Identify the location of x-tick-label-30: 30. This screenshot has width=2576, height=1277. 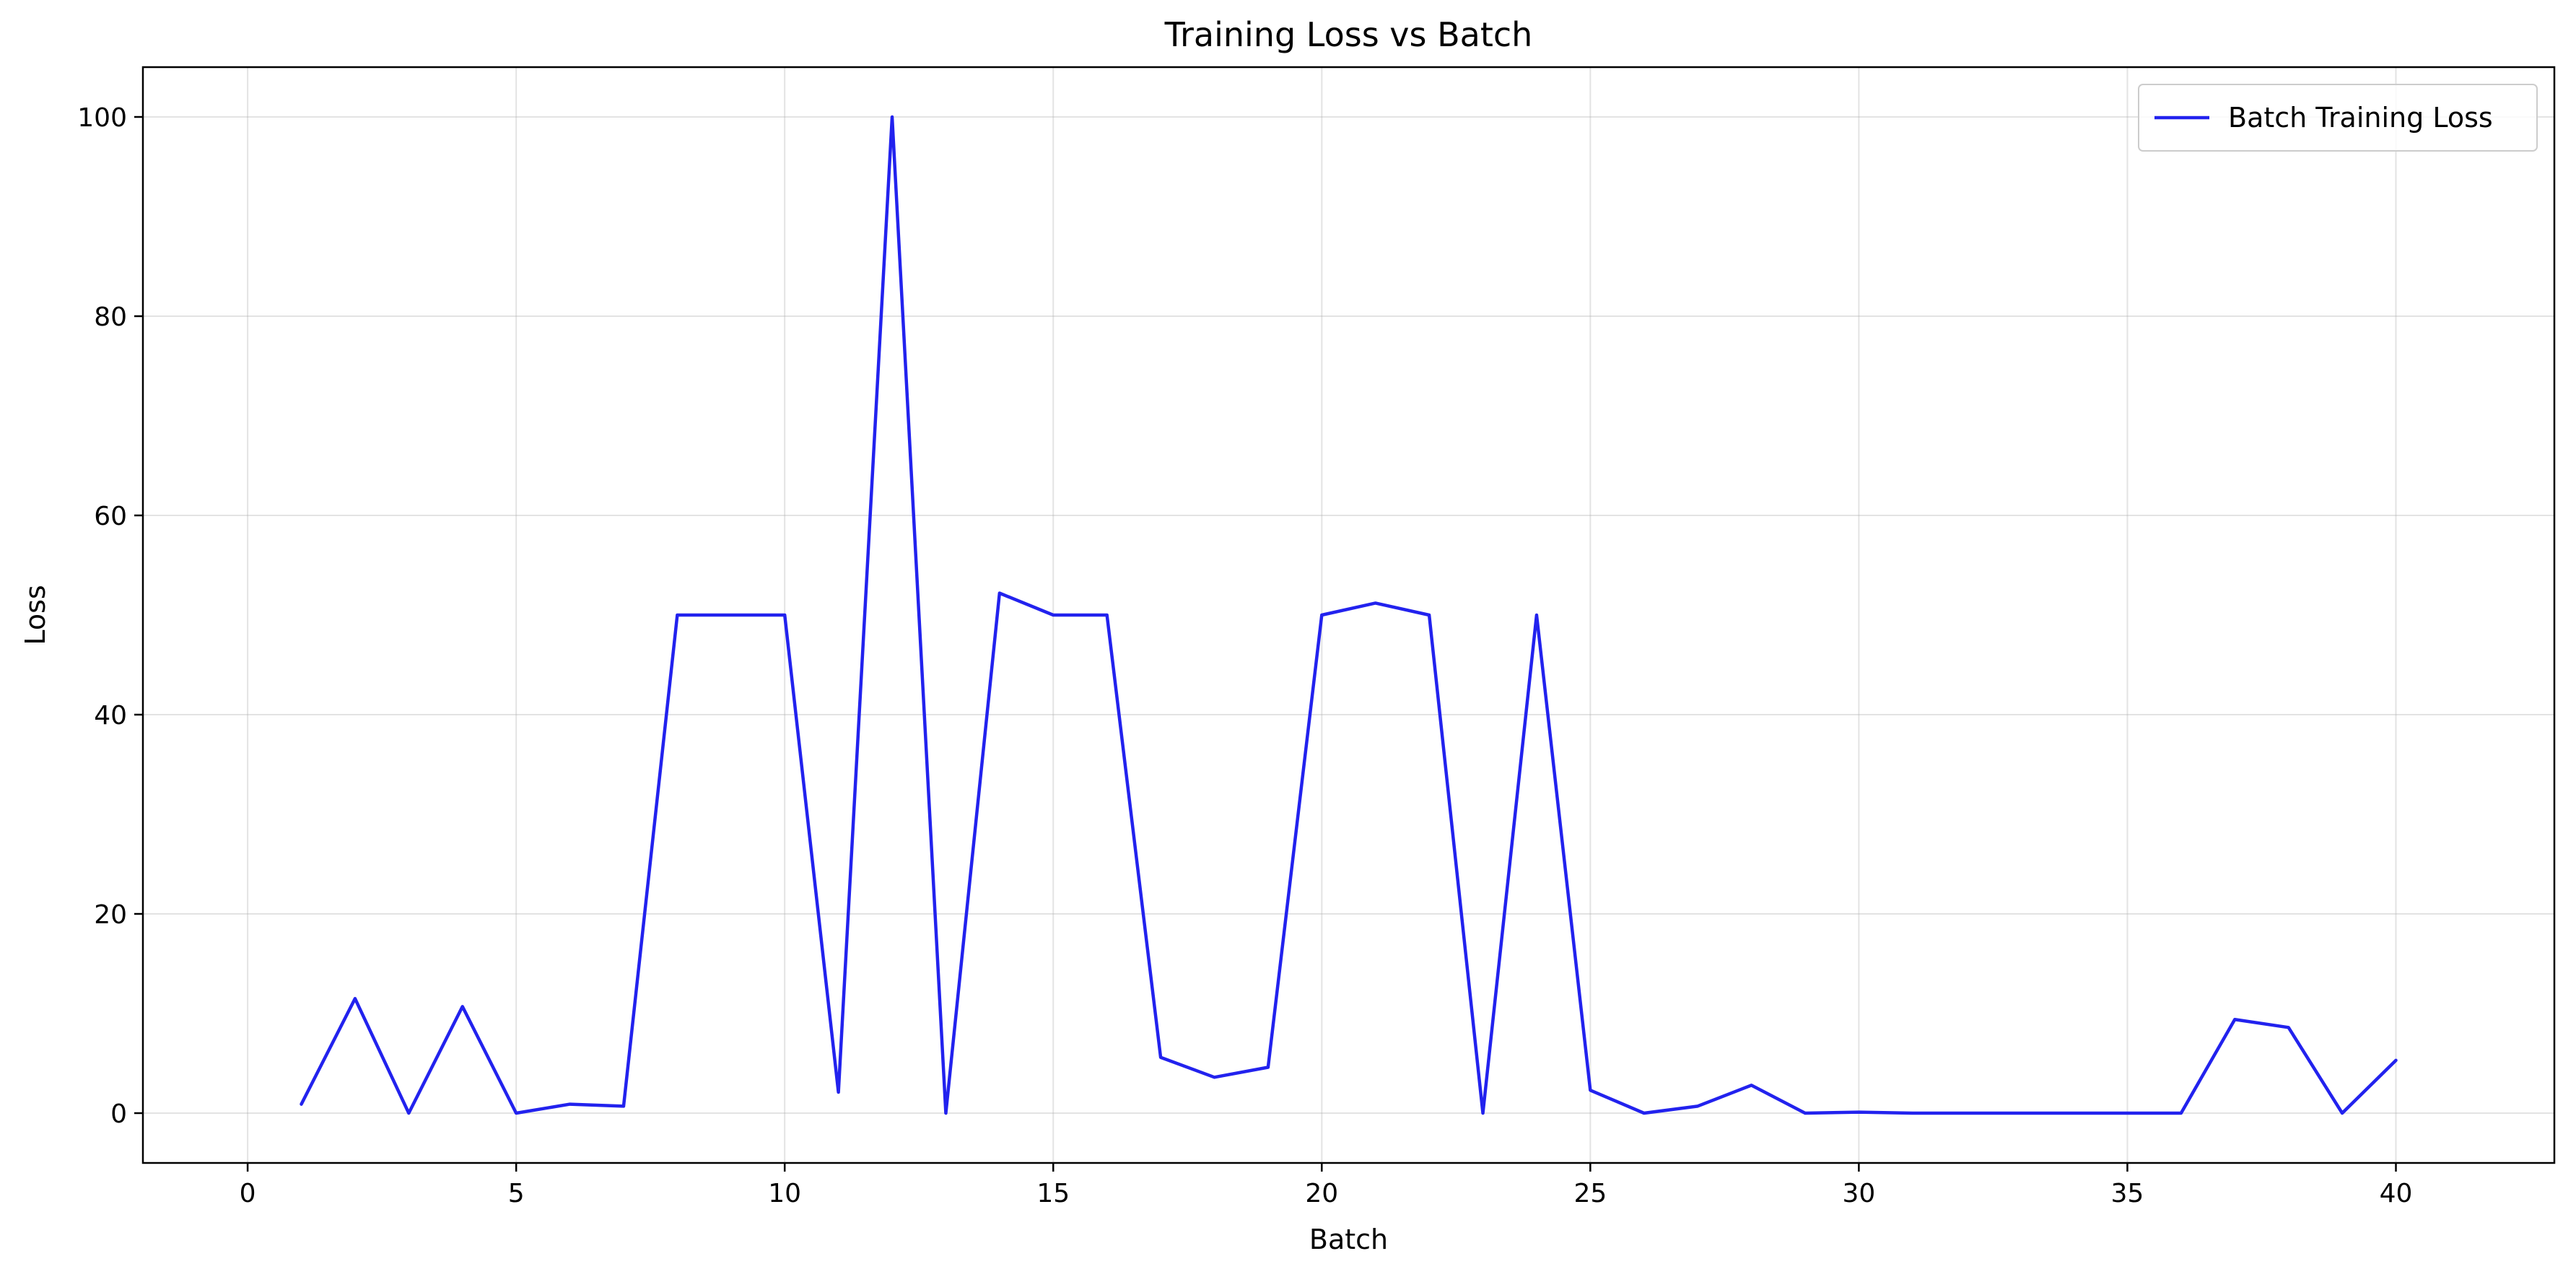
(1858, 1193).